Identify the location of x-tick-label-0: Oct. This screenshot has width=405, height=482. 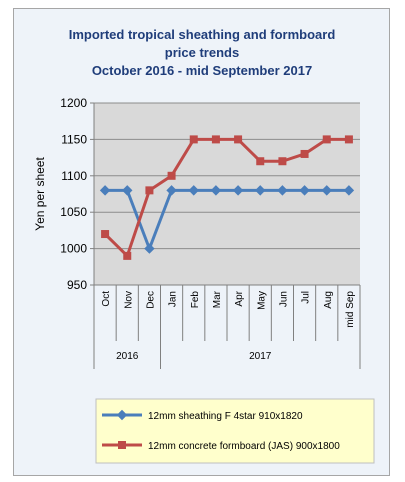
(106, 299).